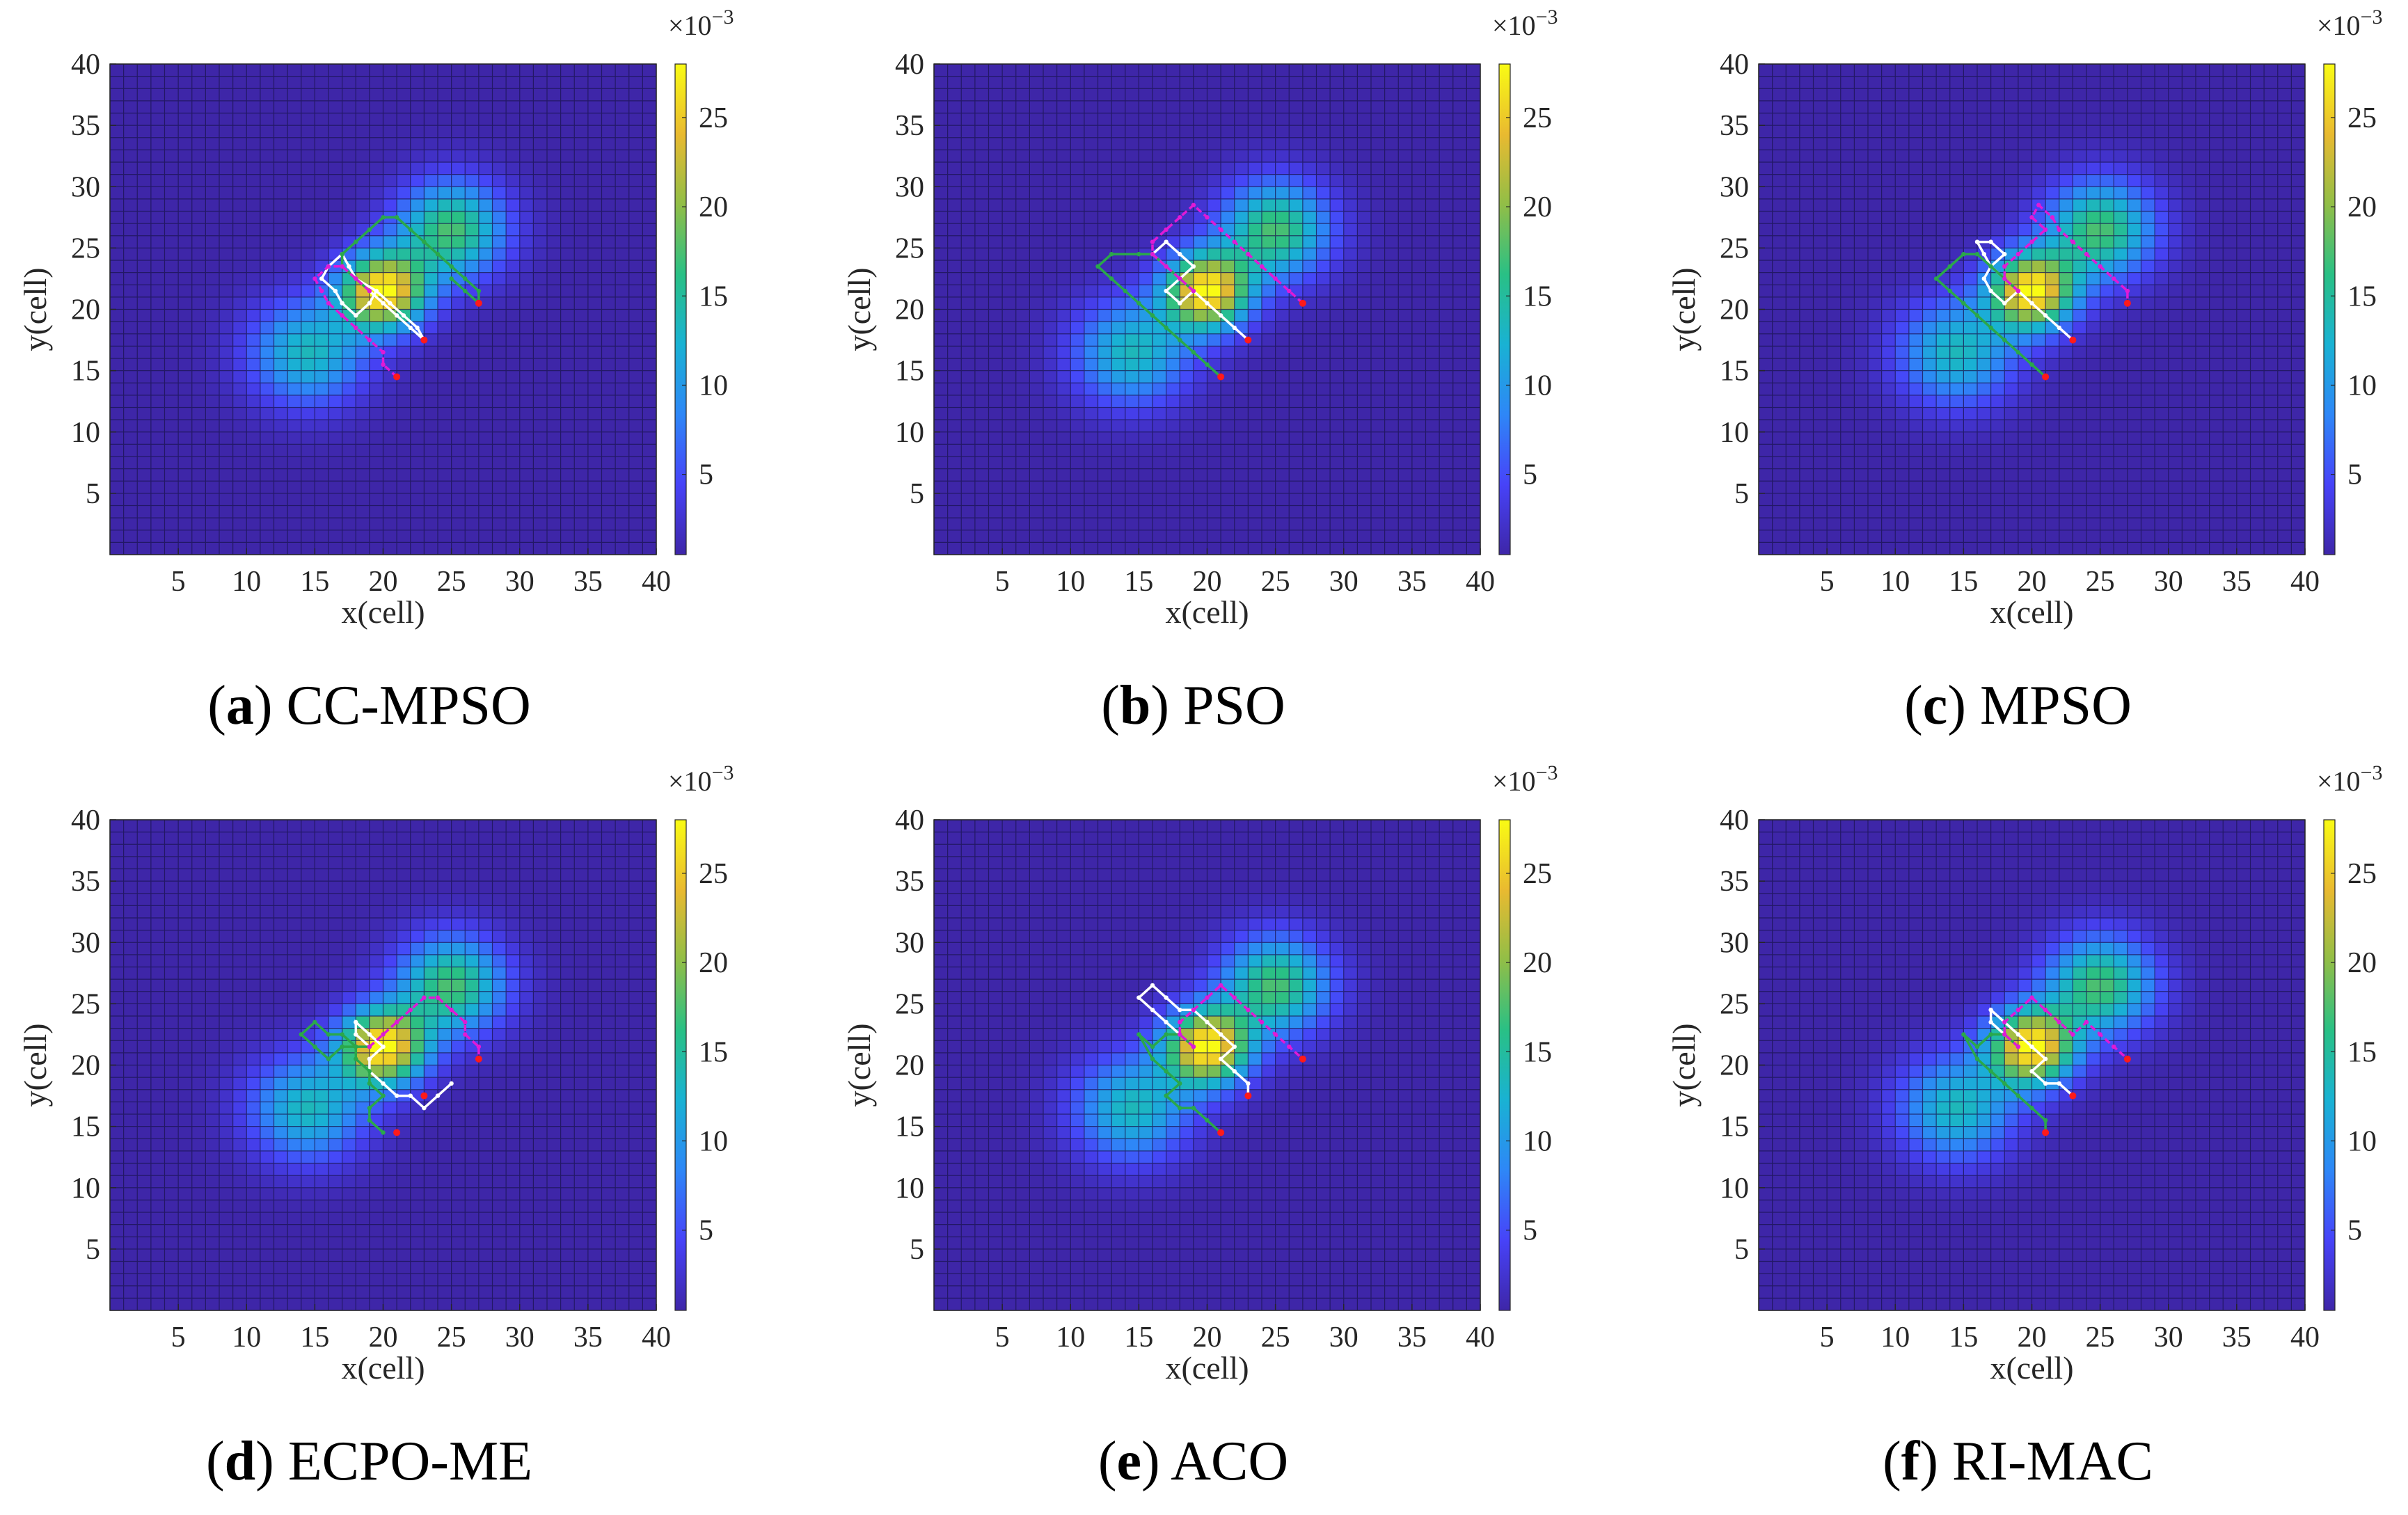 The width and height of the screenshot is (2408, 1515). Describe the element at coordinates (376, 291) in the screenshot. I see `path-waypoint-white` at that location.